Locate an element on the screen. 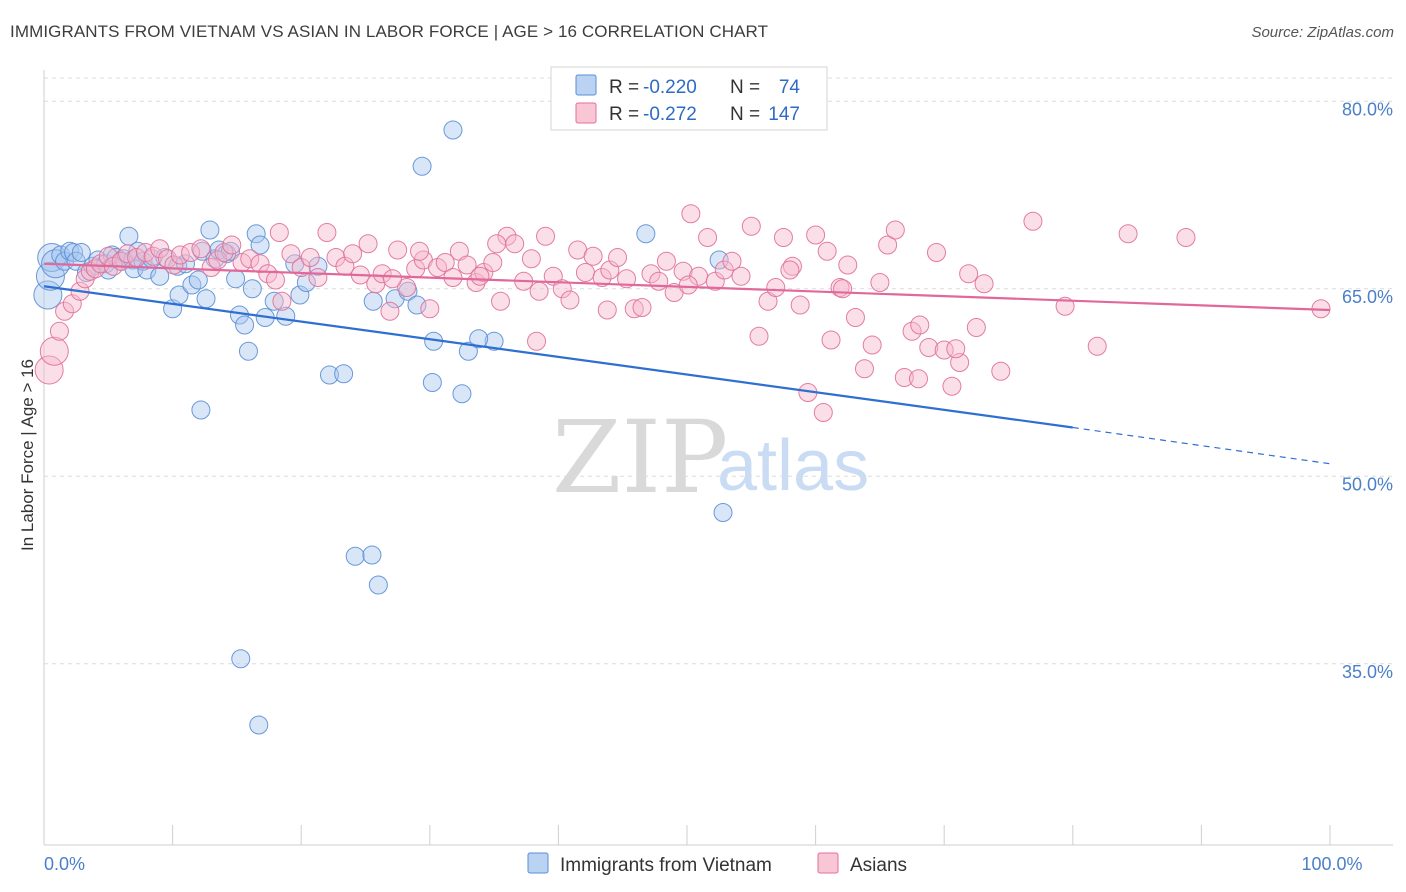 Image resolution: width=1406 pixels, height=892 pixels. legend-r-value-asians: -0.272 is located at coordinates (670, 114).